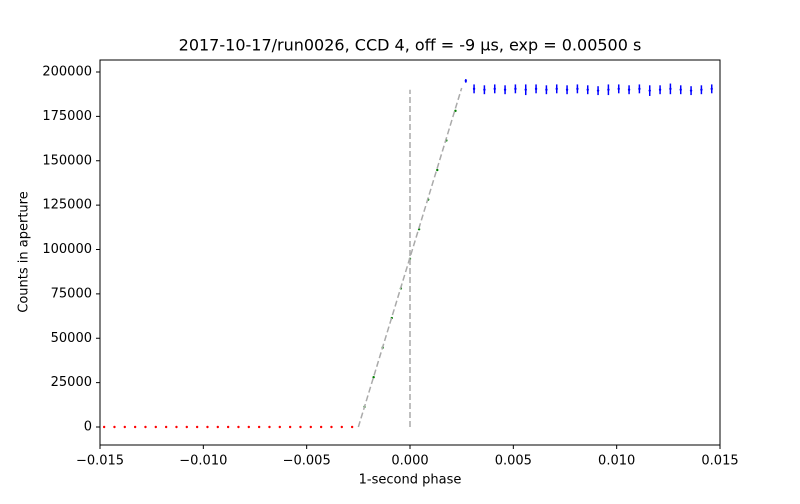 The height and width of the screenshot is (504, 800). Describe the element at coordinates (67, 205) in the screenshot. I see `y-tick-label: 125000` at that location.